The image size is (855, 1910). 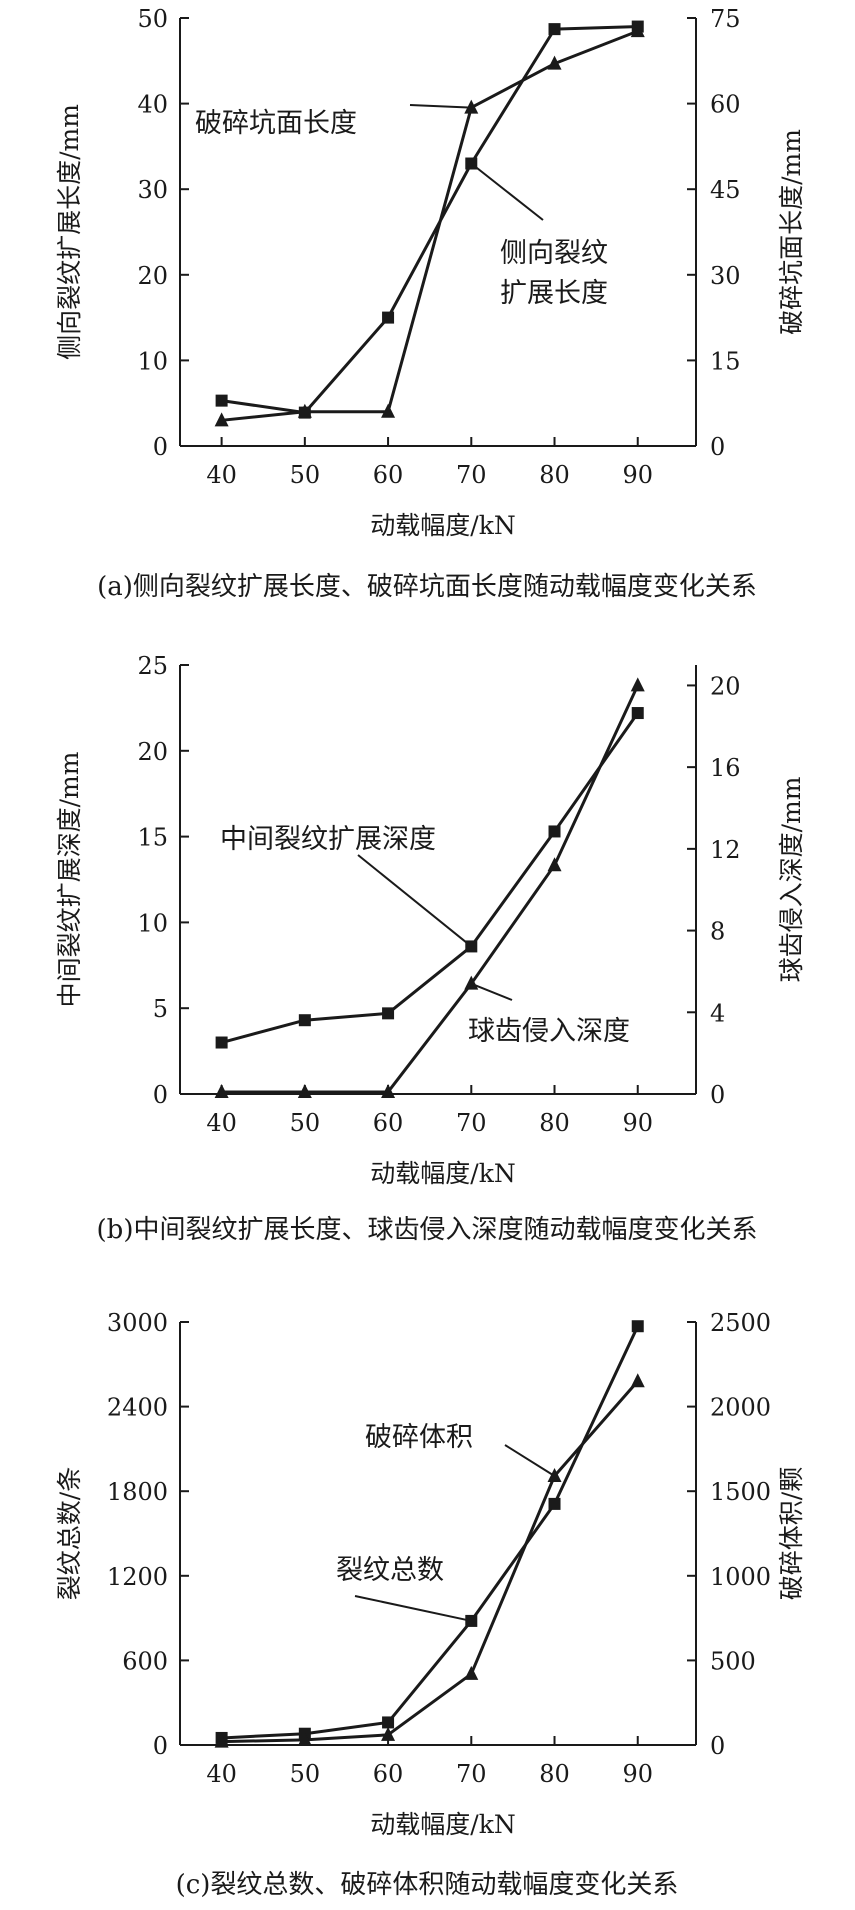 I want to click on right-y-tick-label: 2500, so click(x=740, y=1323).